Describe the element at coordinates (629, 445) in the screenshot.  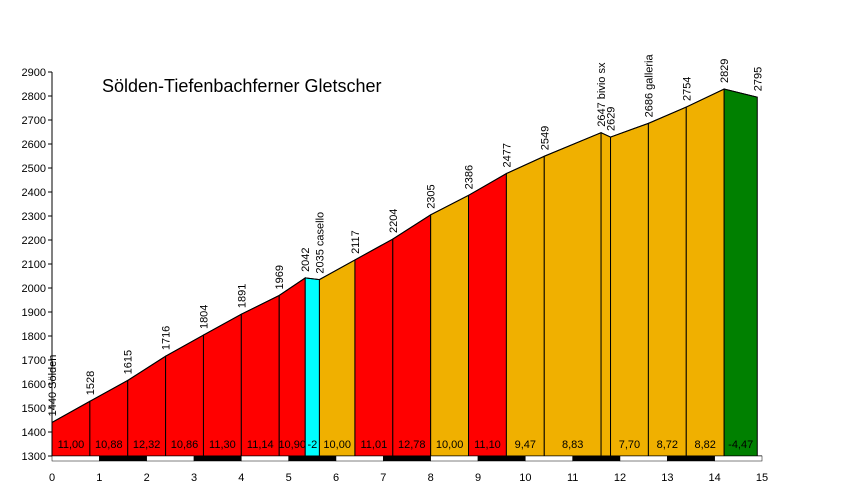
I see `gradient-label: 7,70` at that location.